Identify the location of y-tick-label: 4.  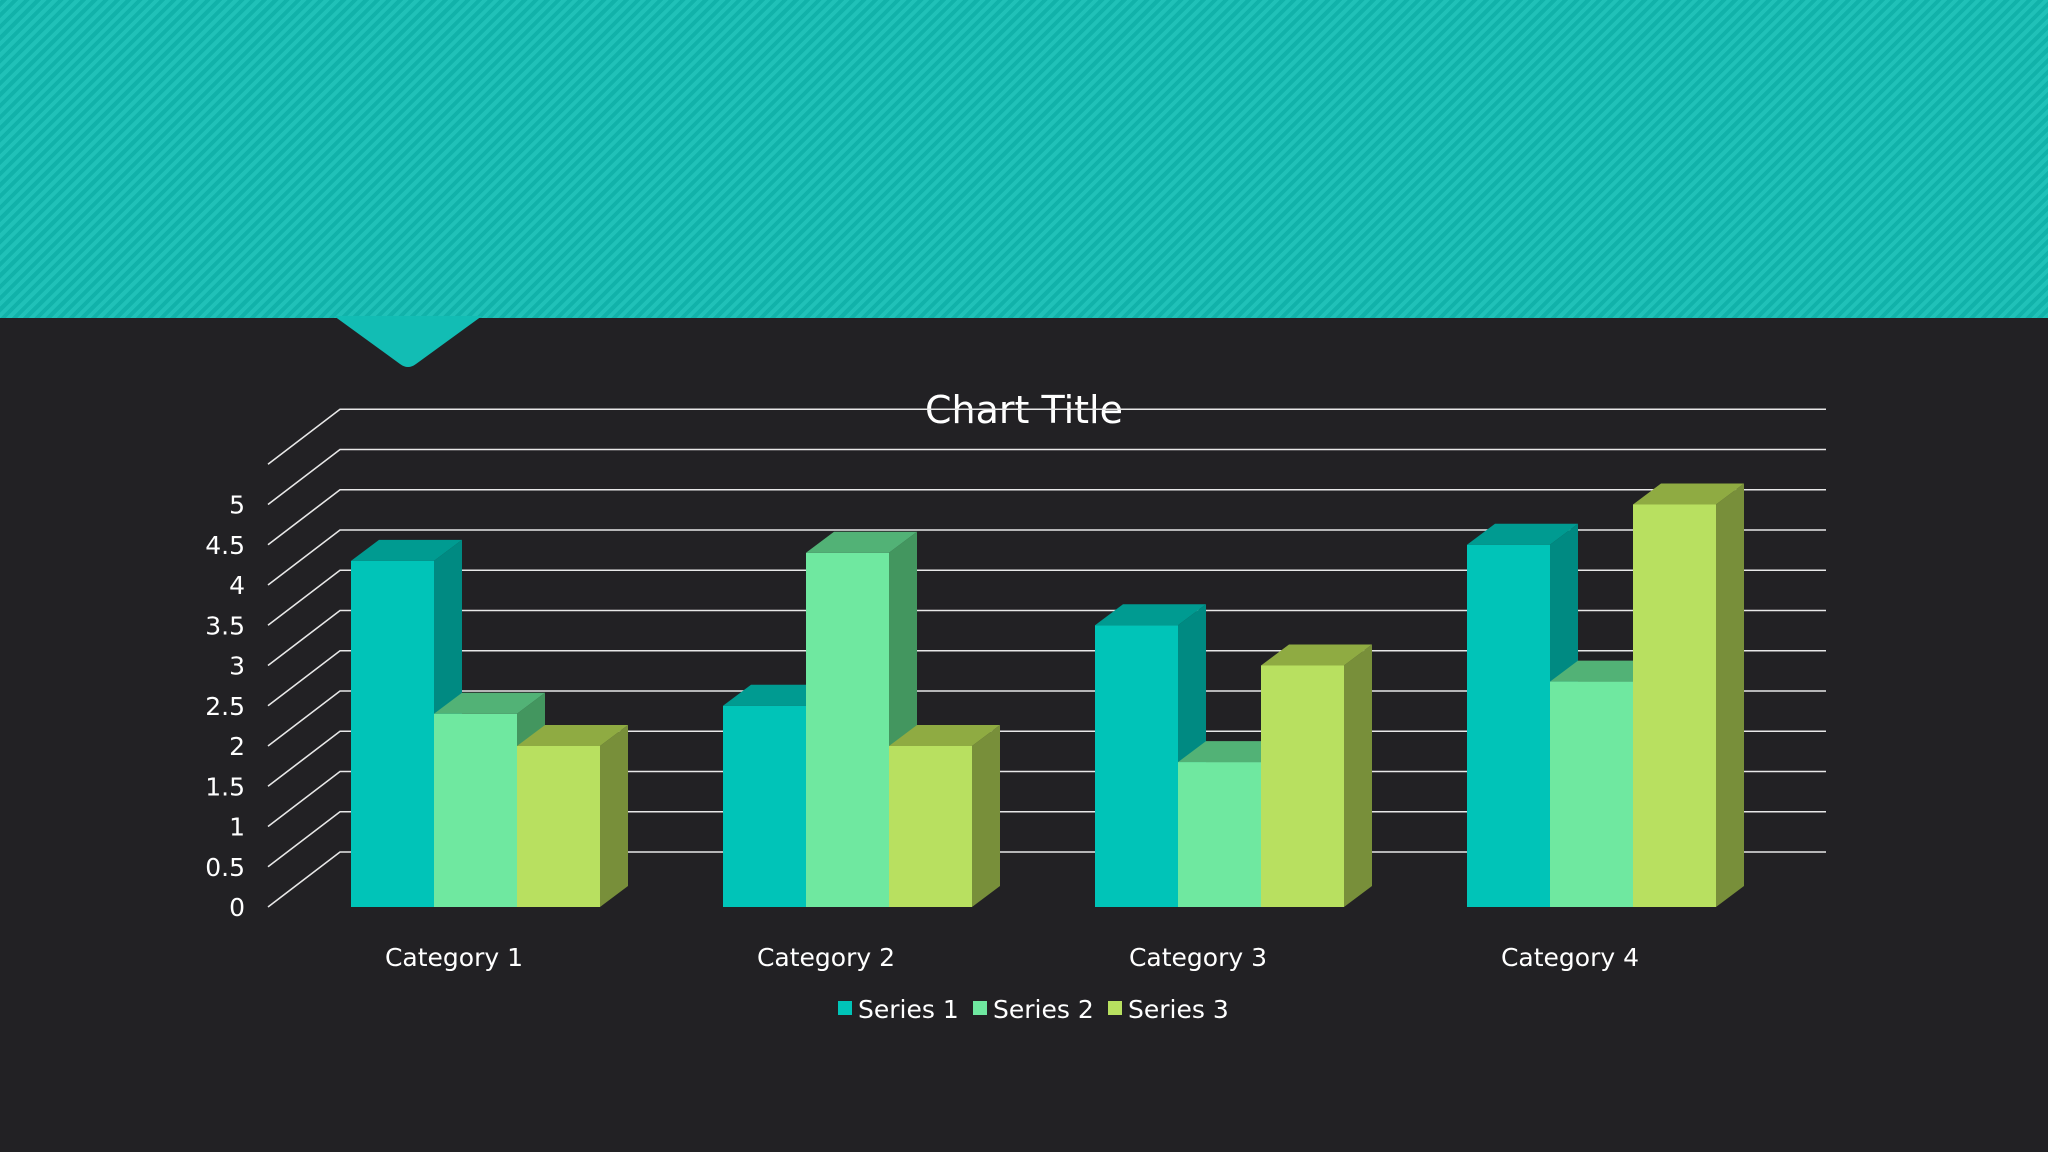
(237, 585).